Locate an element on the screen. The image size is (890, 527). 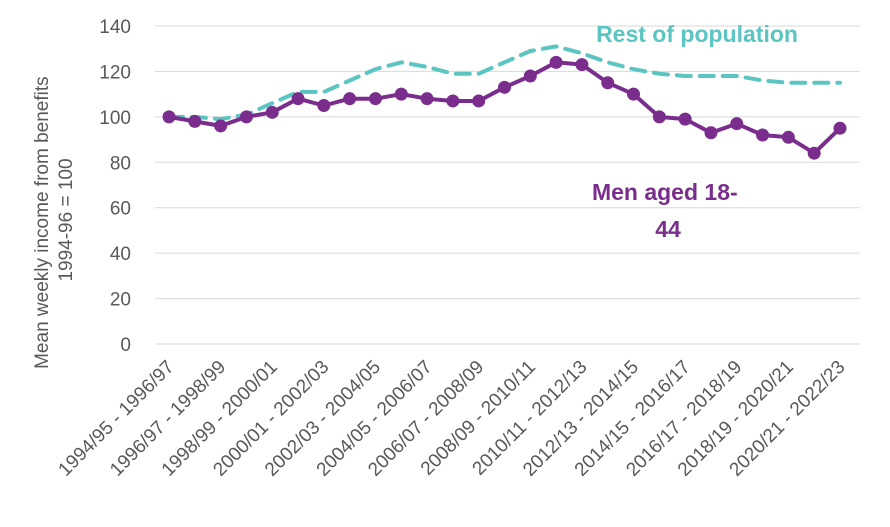
y-tick-label: 20 is located at coordinates (120, 300).